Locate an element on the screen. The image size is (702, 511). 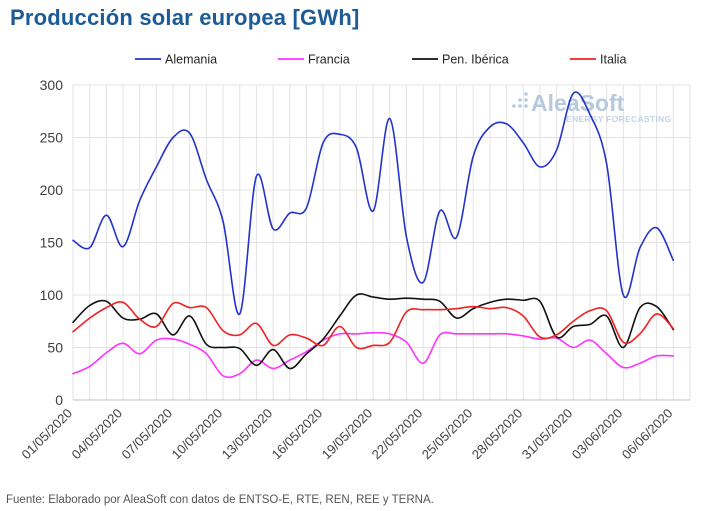
y-tick-label: 250 is located at coordinates (52, 138).